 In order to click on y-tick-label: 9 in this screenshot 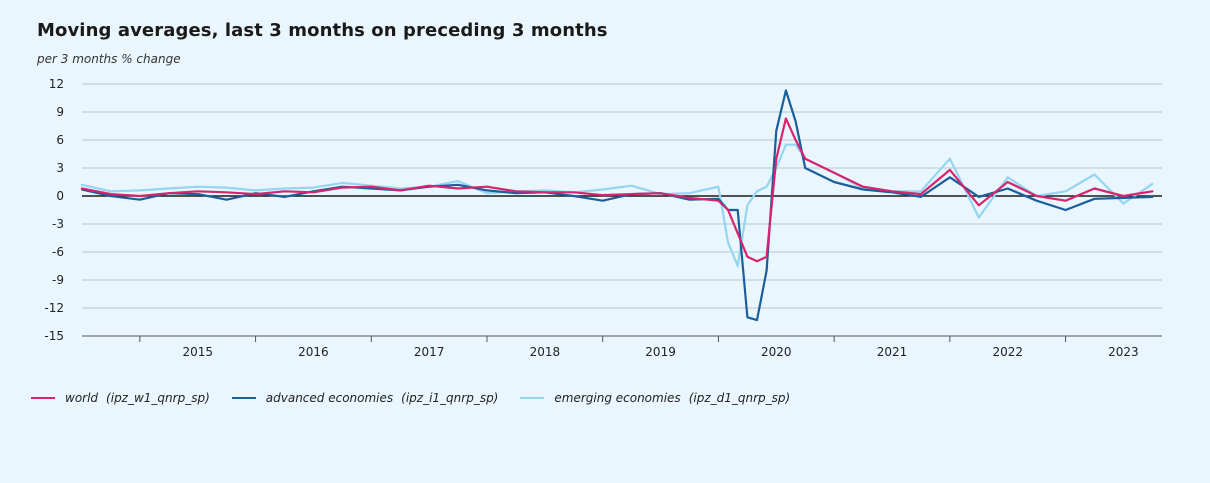, I will do `click(60, 112)`.